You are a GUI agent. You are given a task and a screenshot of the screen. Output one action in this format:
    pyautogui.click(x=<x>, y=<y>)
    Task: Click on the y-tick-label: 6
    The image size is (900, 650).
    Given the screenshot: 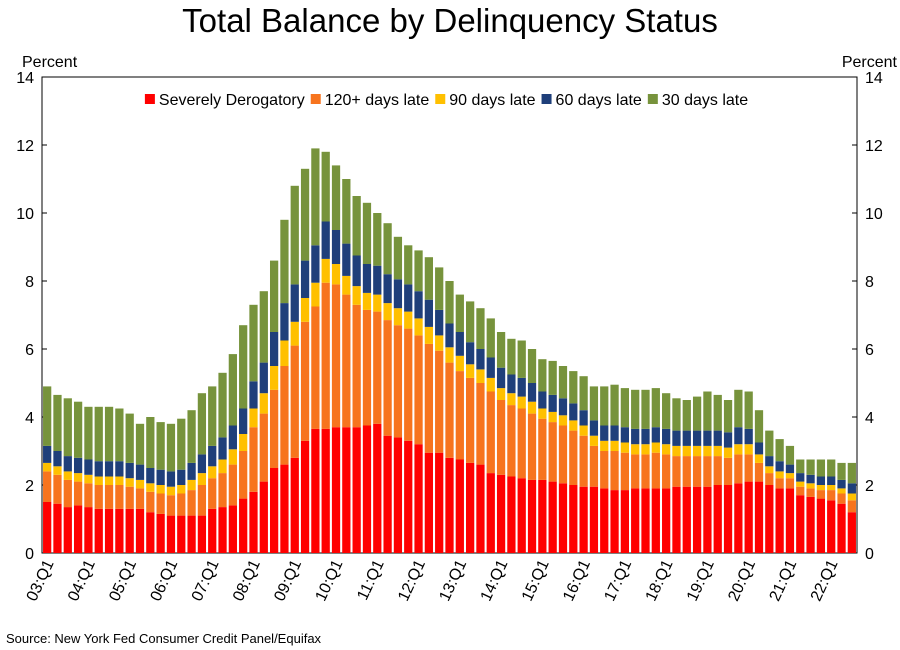 What is the action you would take?
    pyautogui.click(x=29, y=350)
    